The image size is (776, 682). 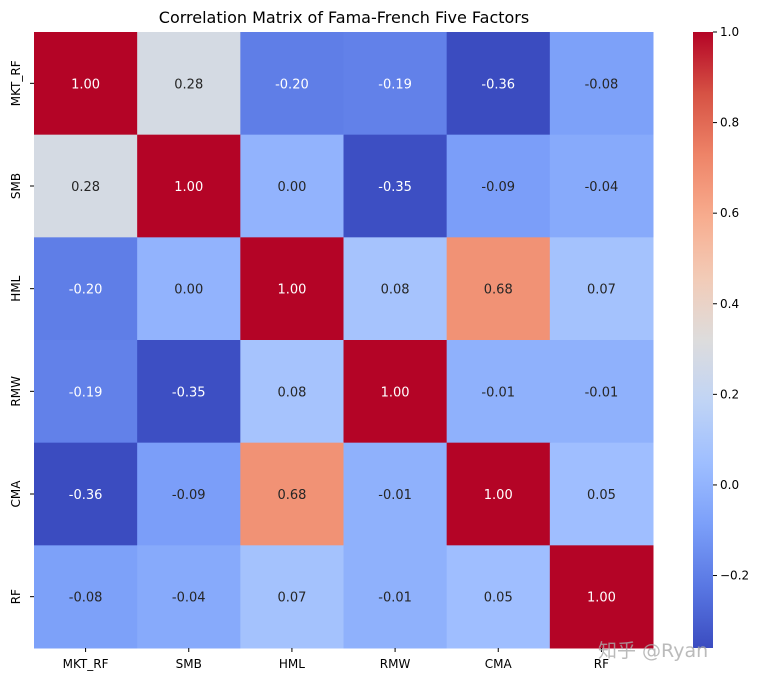 What do you see at coordinates (189, 664) in the screenshot?
I see `x-tick-label: SMB` at bounding box center [189, 664].